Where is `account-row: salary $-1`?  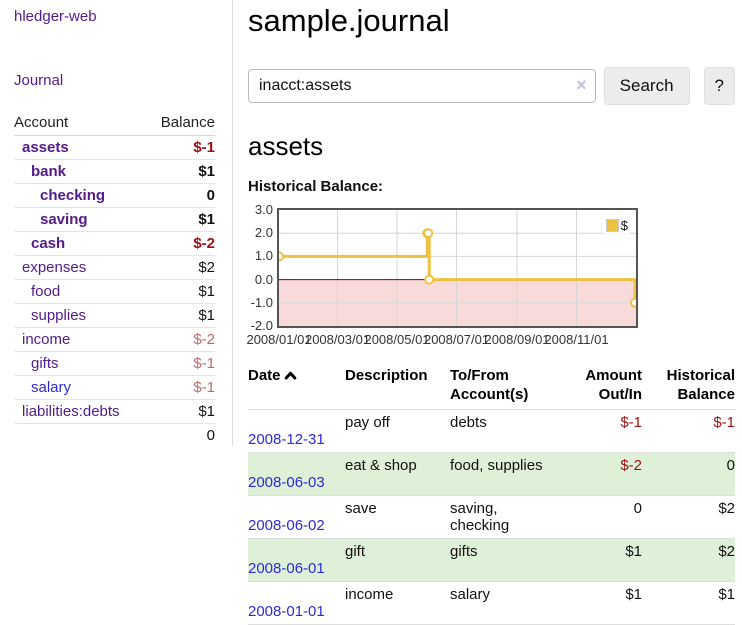 account-row: salary $-1 is located at coordinates (114, 387).